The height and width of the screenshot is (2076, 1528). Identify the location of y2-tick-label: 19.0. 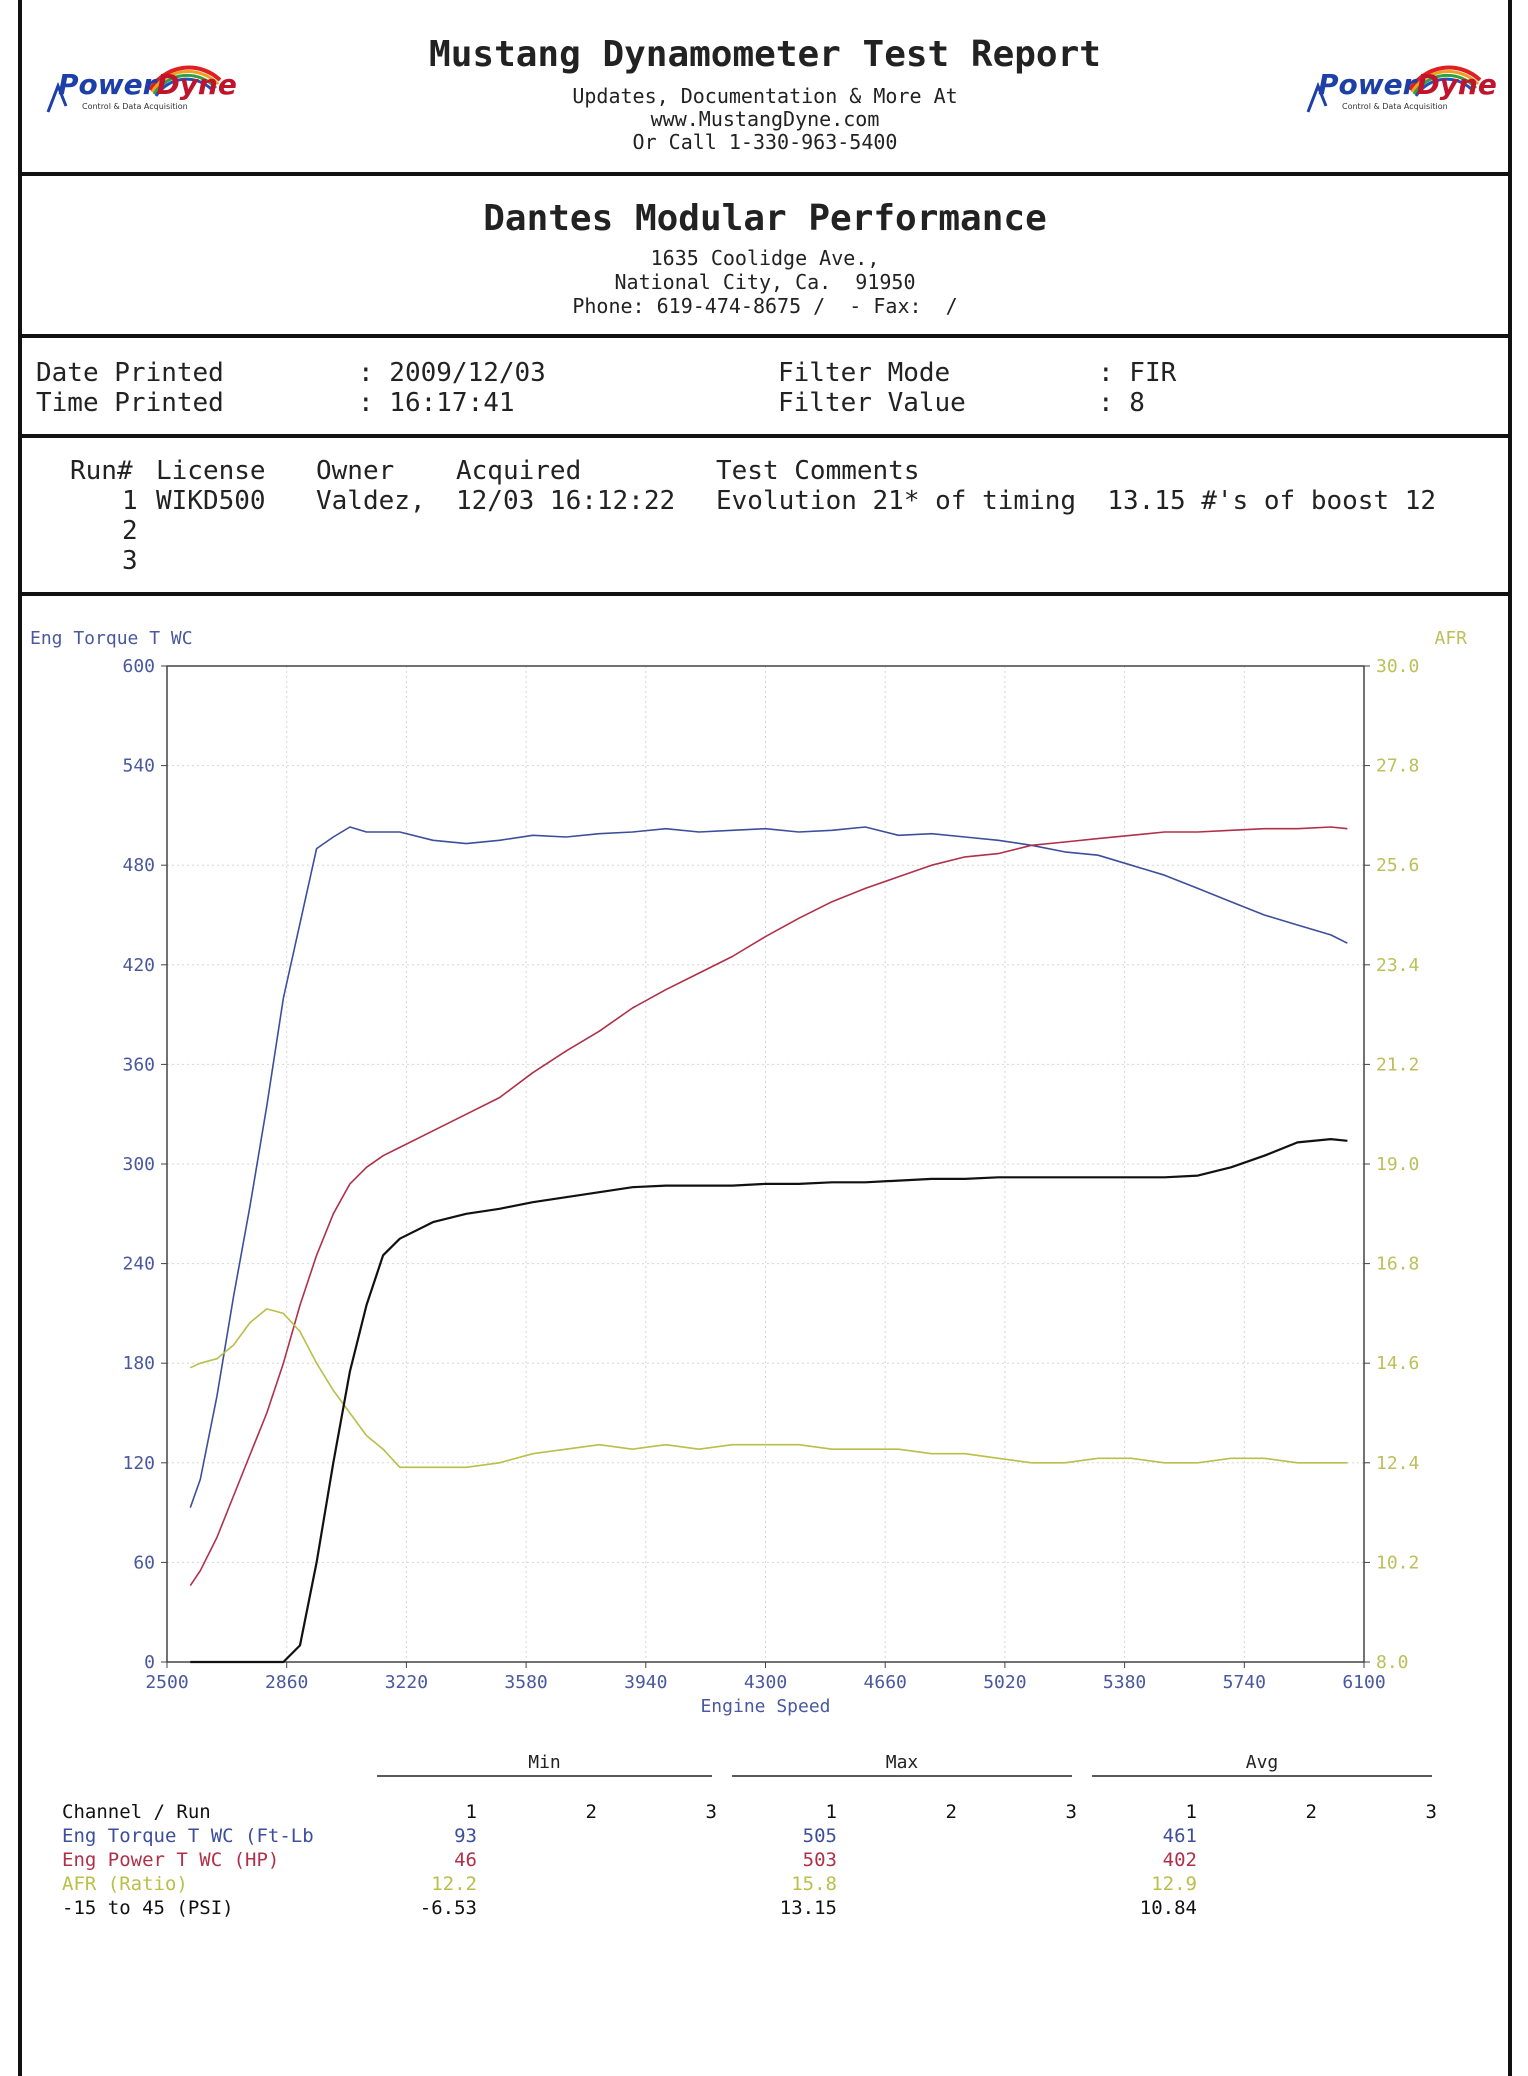
(1397, 1164).